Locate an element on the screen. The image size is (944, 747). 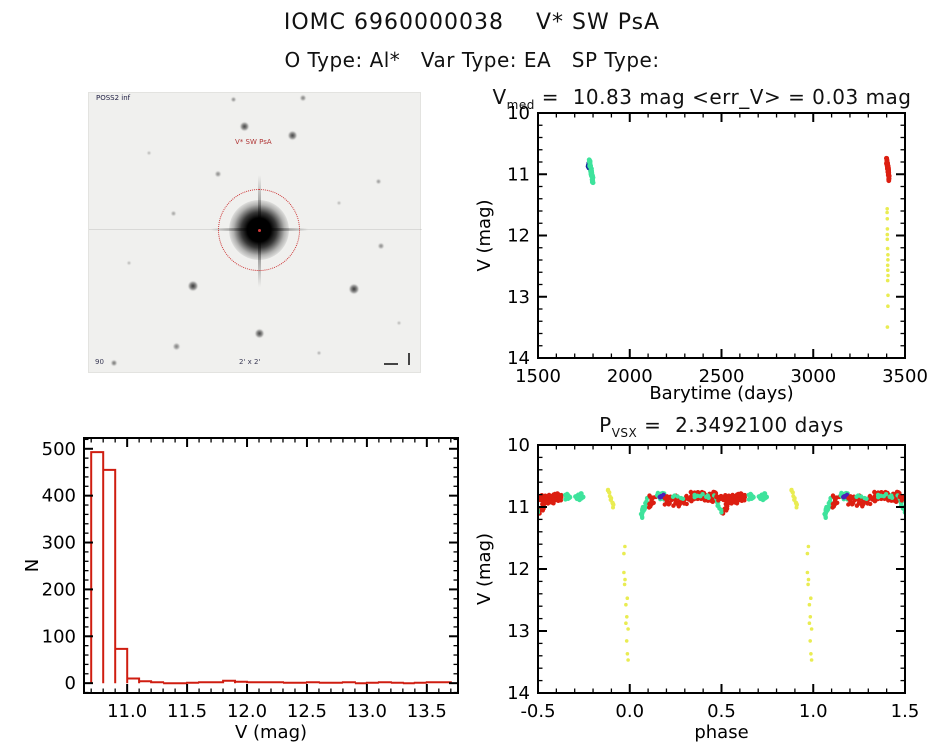
x-tick-label: 11.5 is located at coordinates (187, 711).